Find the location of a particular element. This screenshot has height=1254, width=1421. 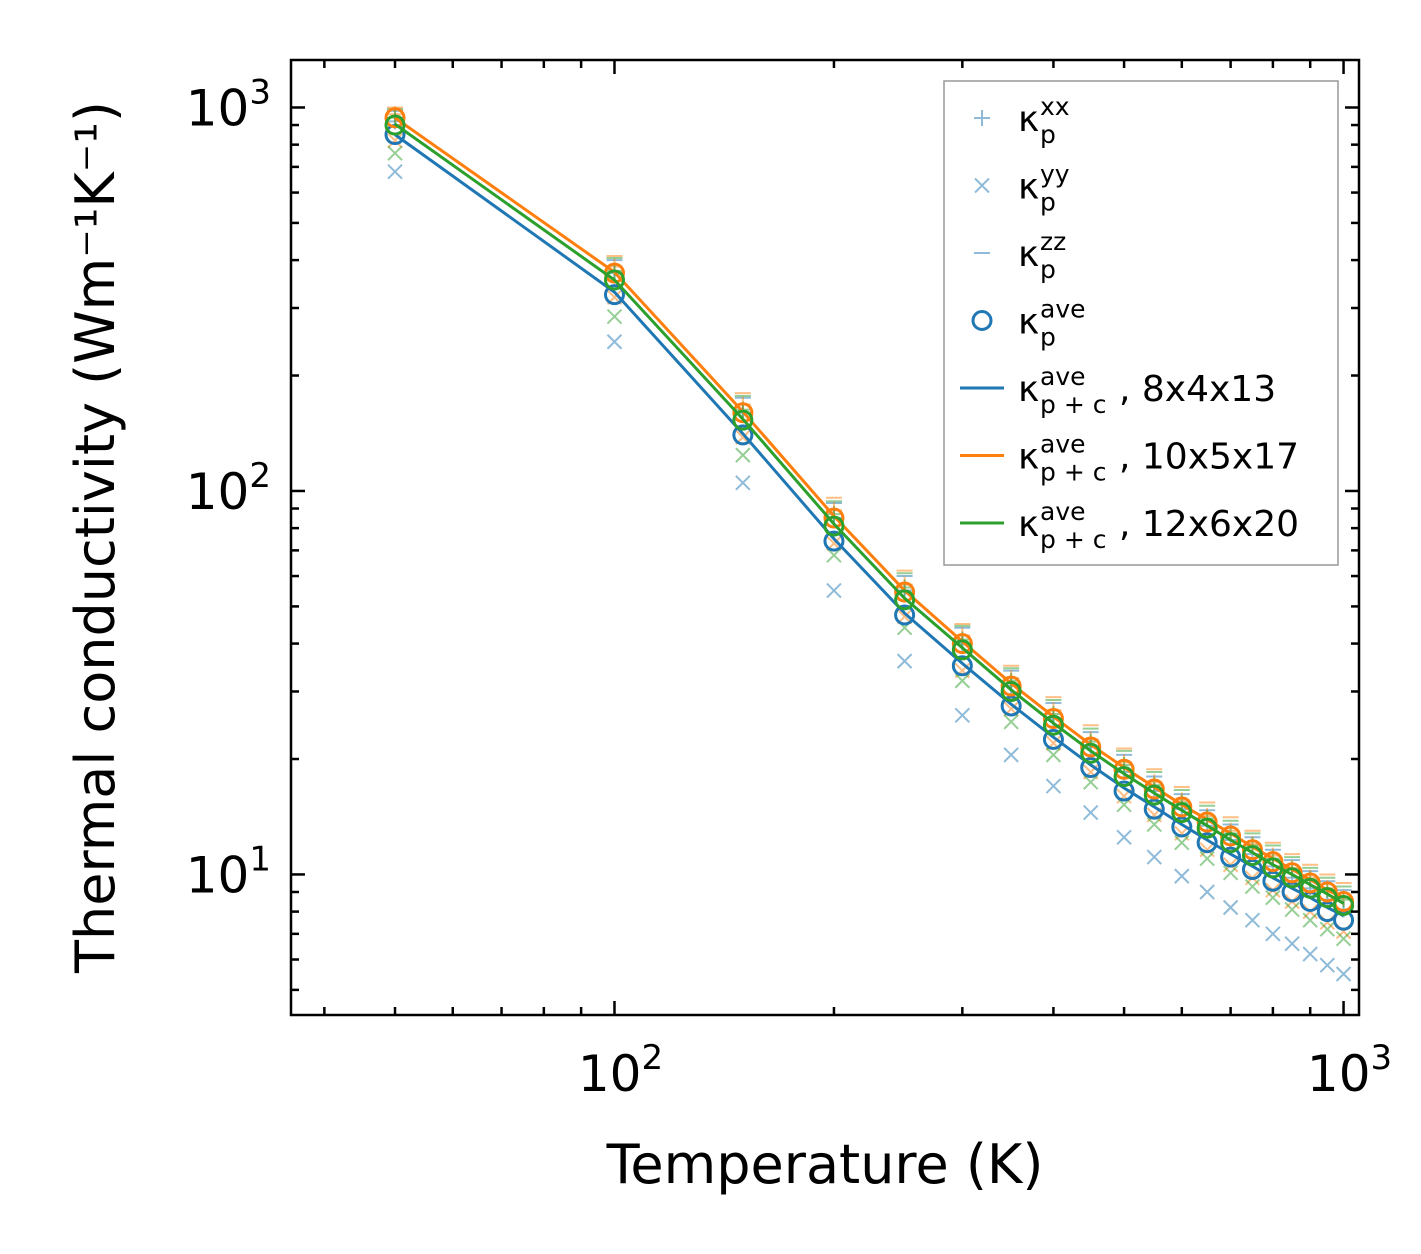

y-tick-label: 10³ is located at coordinates (228, 104).